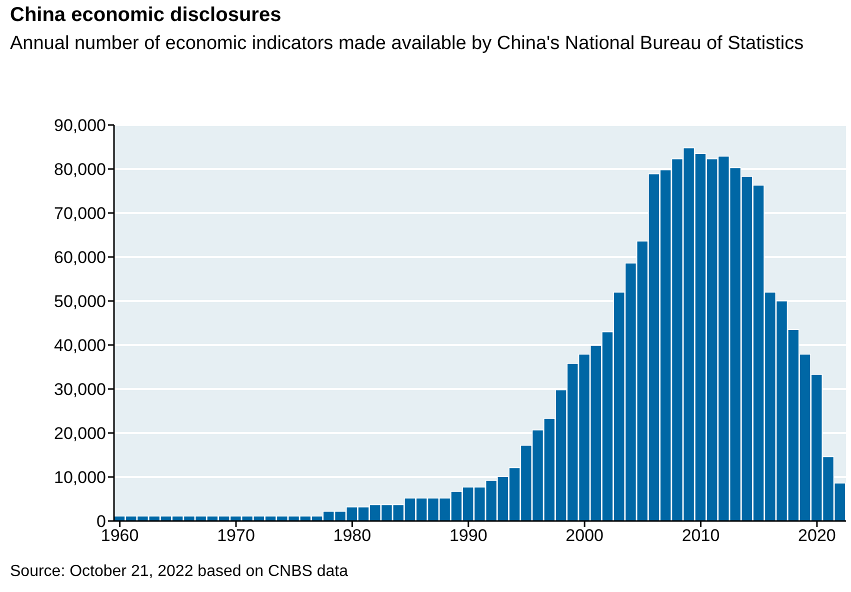 This screenshot has width=851, height=592. What do you see at coordinates (236, 536) in the screenshot?
I see `x-tick-label: 1970` at bounding box center [236, 536].